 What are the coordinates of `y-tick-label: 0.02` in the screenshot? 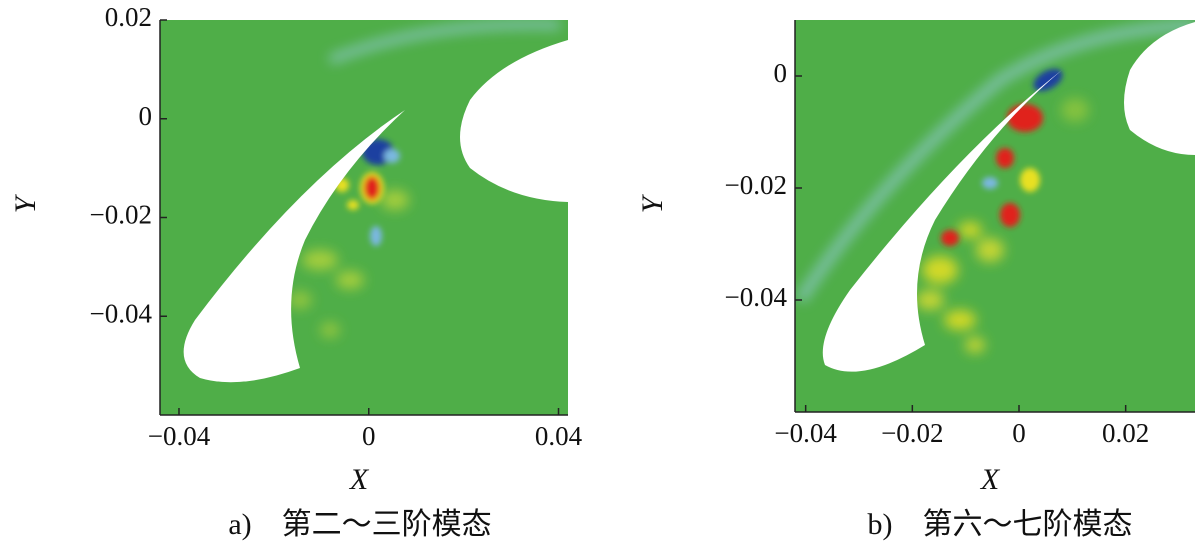 It's located at (128, 17).